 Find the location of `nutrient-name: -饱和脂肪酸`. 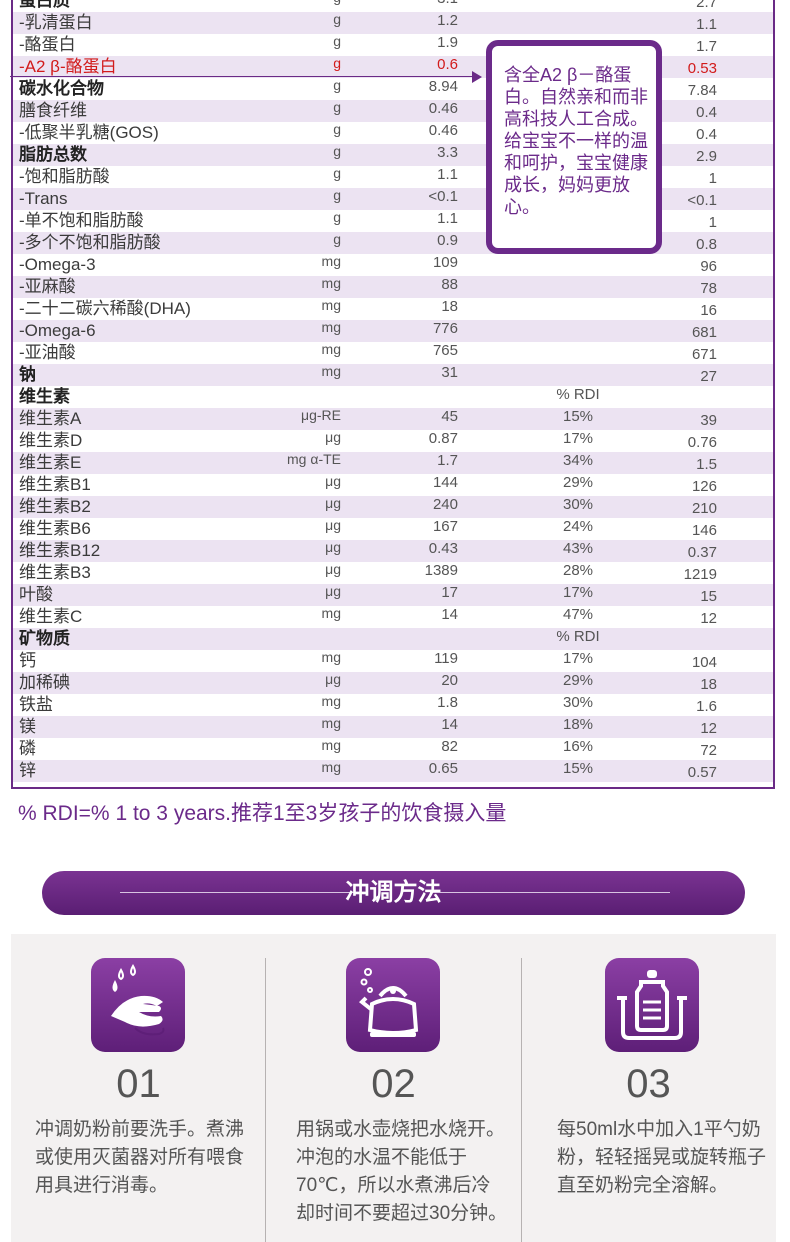

nutrient-name: -饱和脂肪酸 is located at coordinates (64, 176).